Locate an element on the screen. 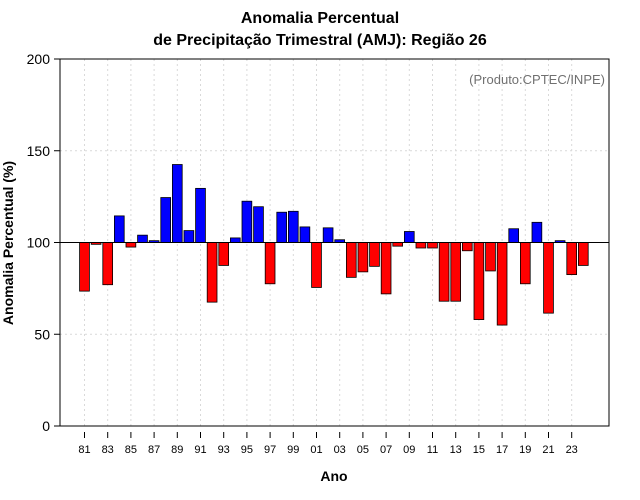  y-tick-label: 200 is located at coordinates (39, 59).